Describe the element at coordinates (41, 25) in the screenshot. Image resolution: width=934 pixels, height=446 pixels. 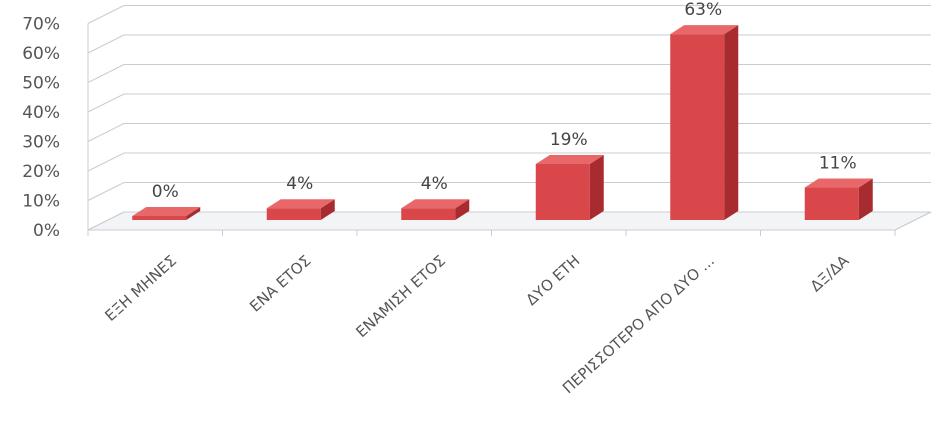
I see `y-tick-label: 70%` at that location.